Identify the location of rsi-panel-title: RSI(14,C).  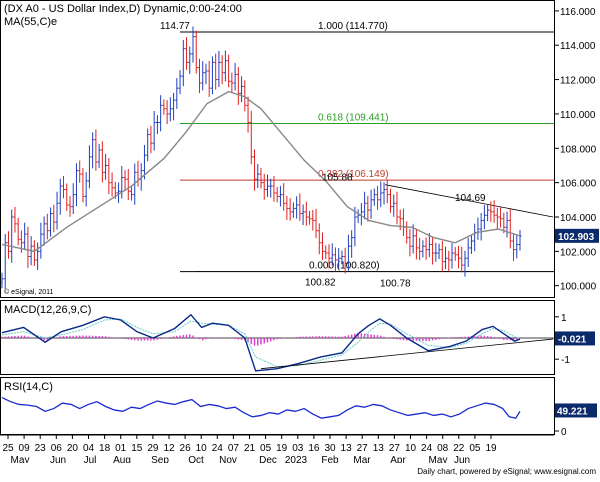
(28, 387).